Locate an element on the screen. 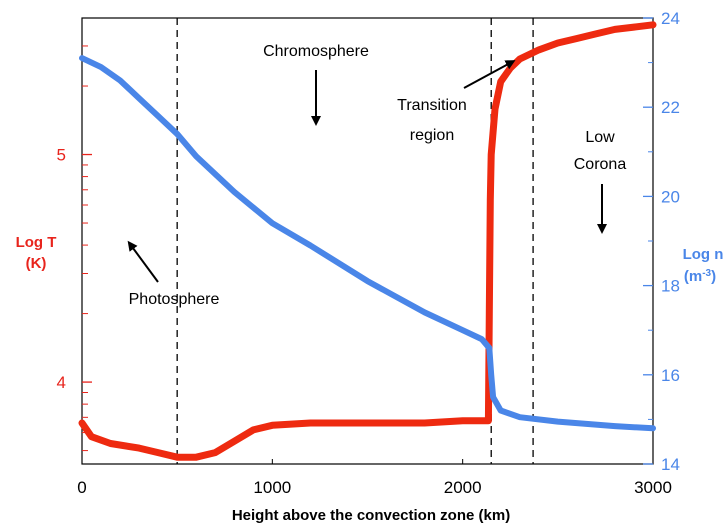 The image size is (725, 529). x-tick-label-1: 1000 is located at coordinates (272, 487).